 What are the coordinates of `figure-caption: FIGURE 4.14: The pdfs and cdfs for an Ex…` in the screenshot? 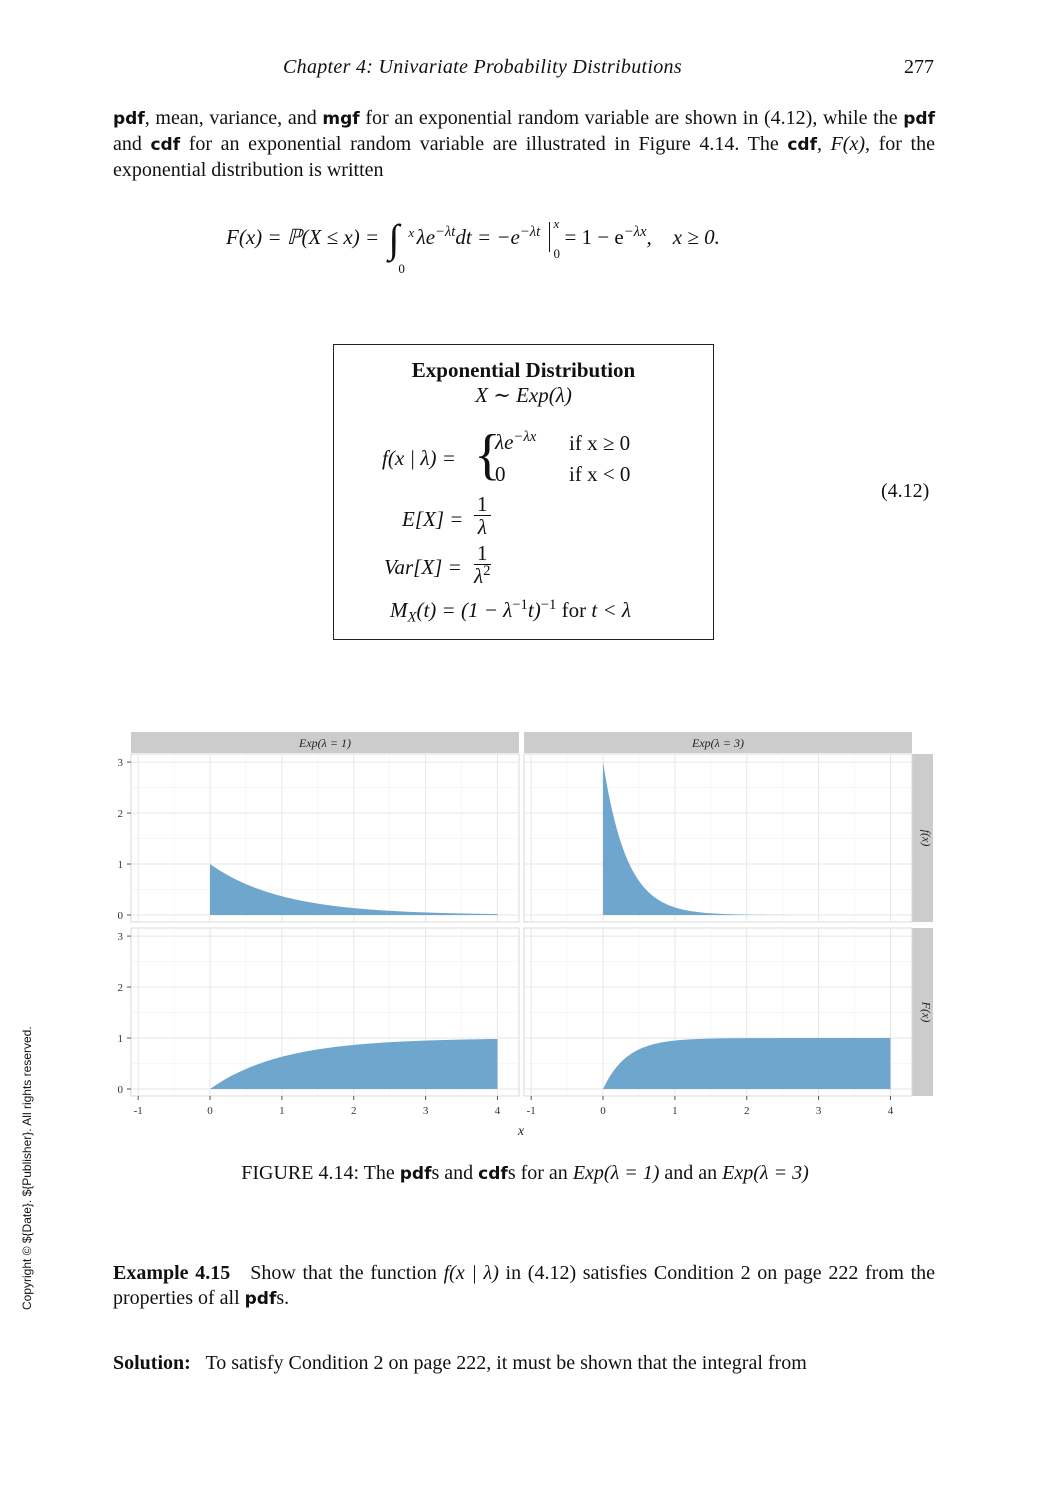 It's located at (525, 1173).